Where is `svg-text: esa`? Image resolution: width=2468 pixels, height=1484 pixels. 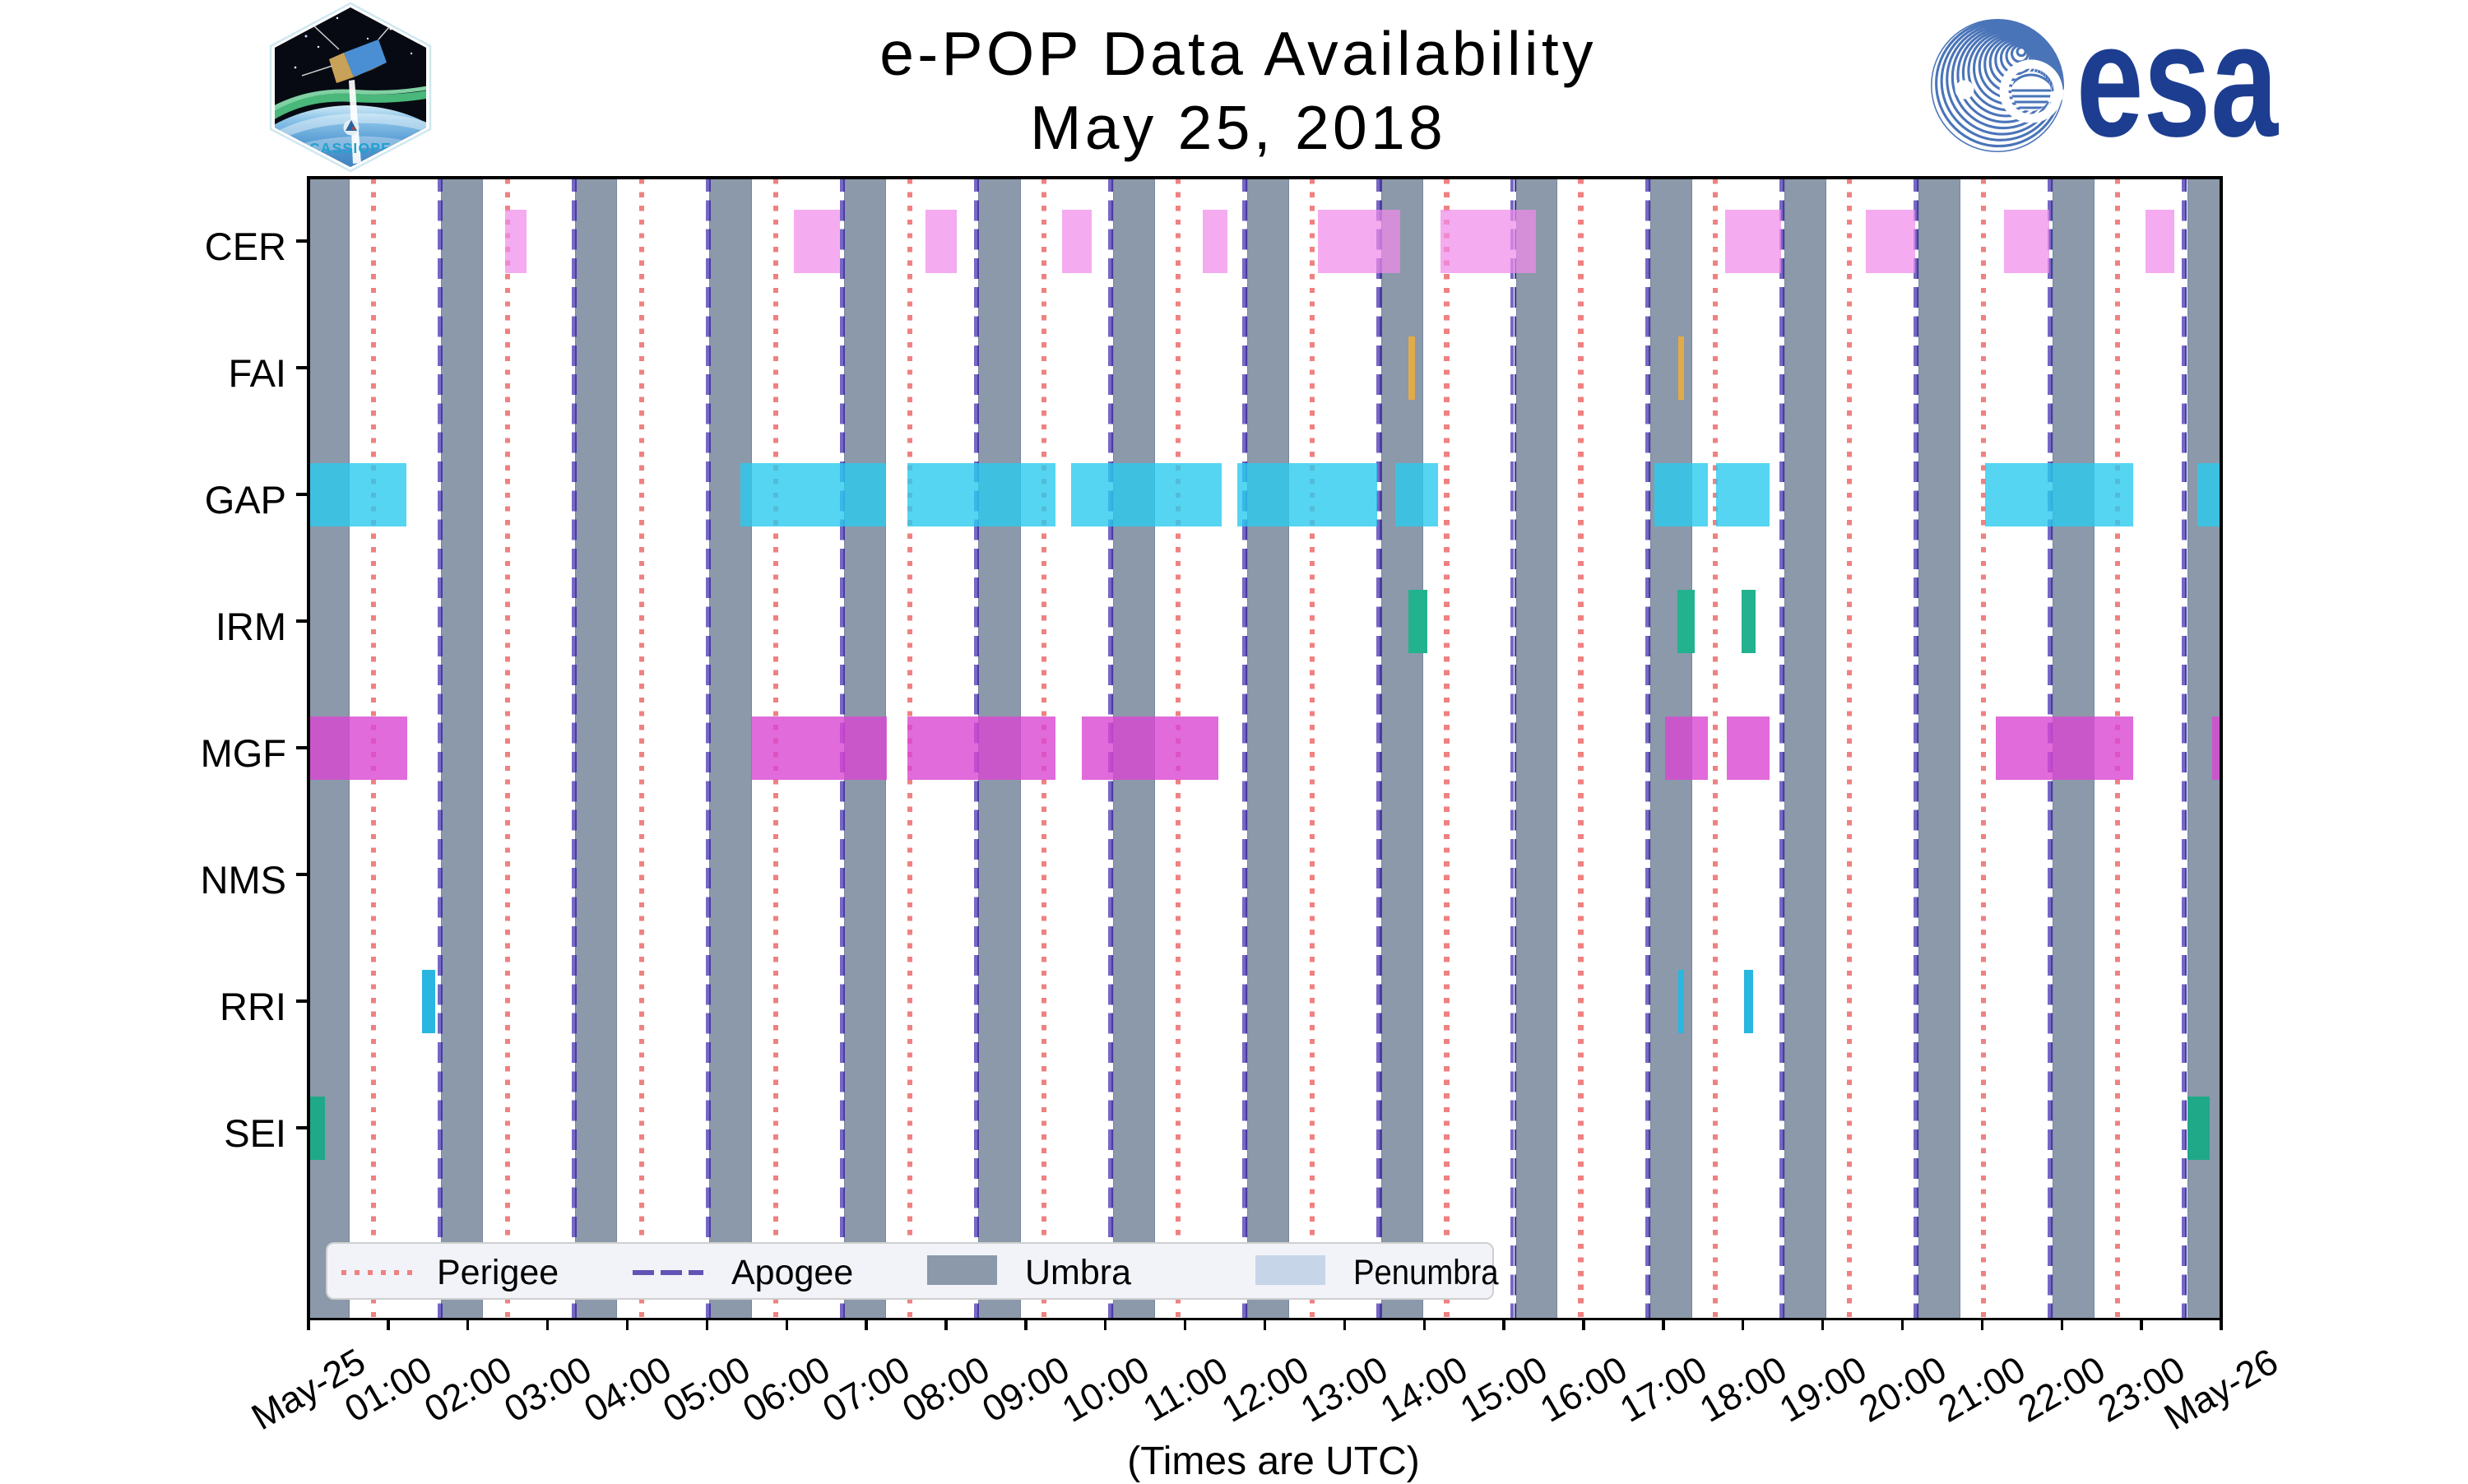
svg-text: esa is located at coordinates (2178, 88).